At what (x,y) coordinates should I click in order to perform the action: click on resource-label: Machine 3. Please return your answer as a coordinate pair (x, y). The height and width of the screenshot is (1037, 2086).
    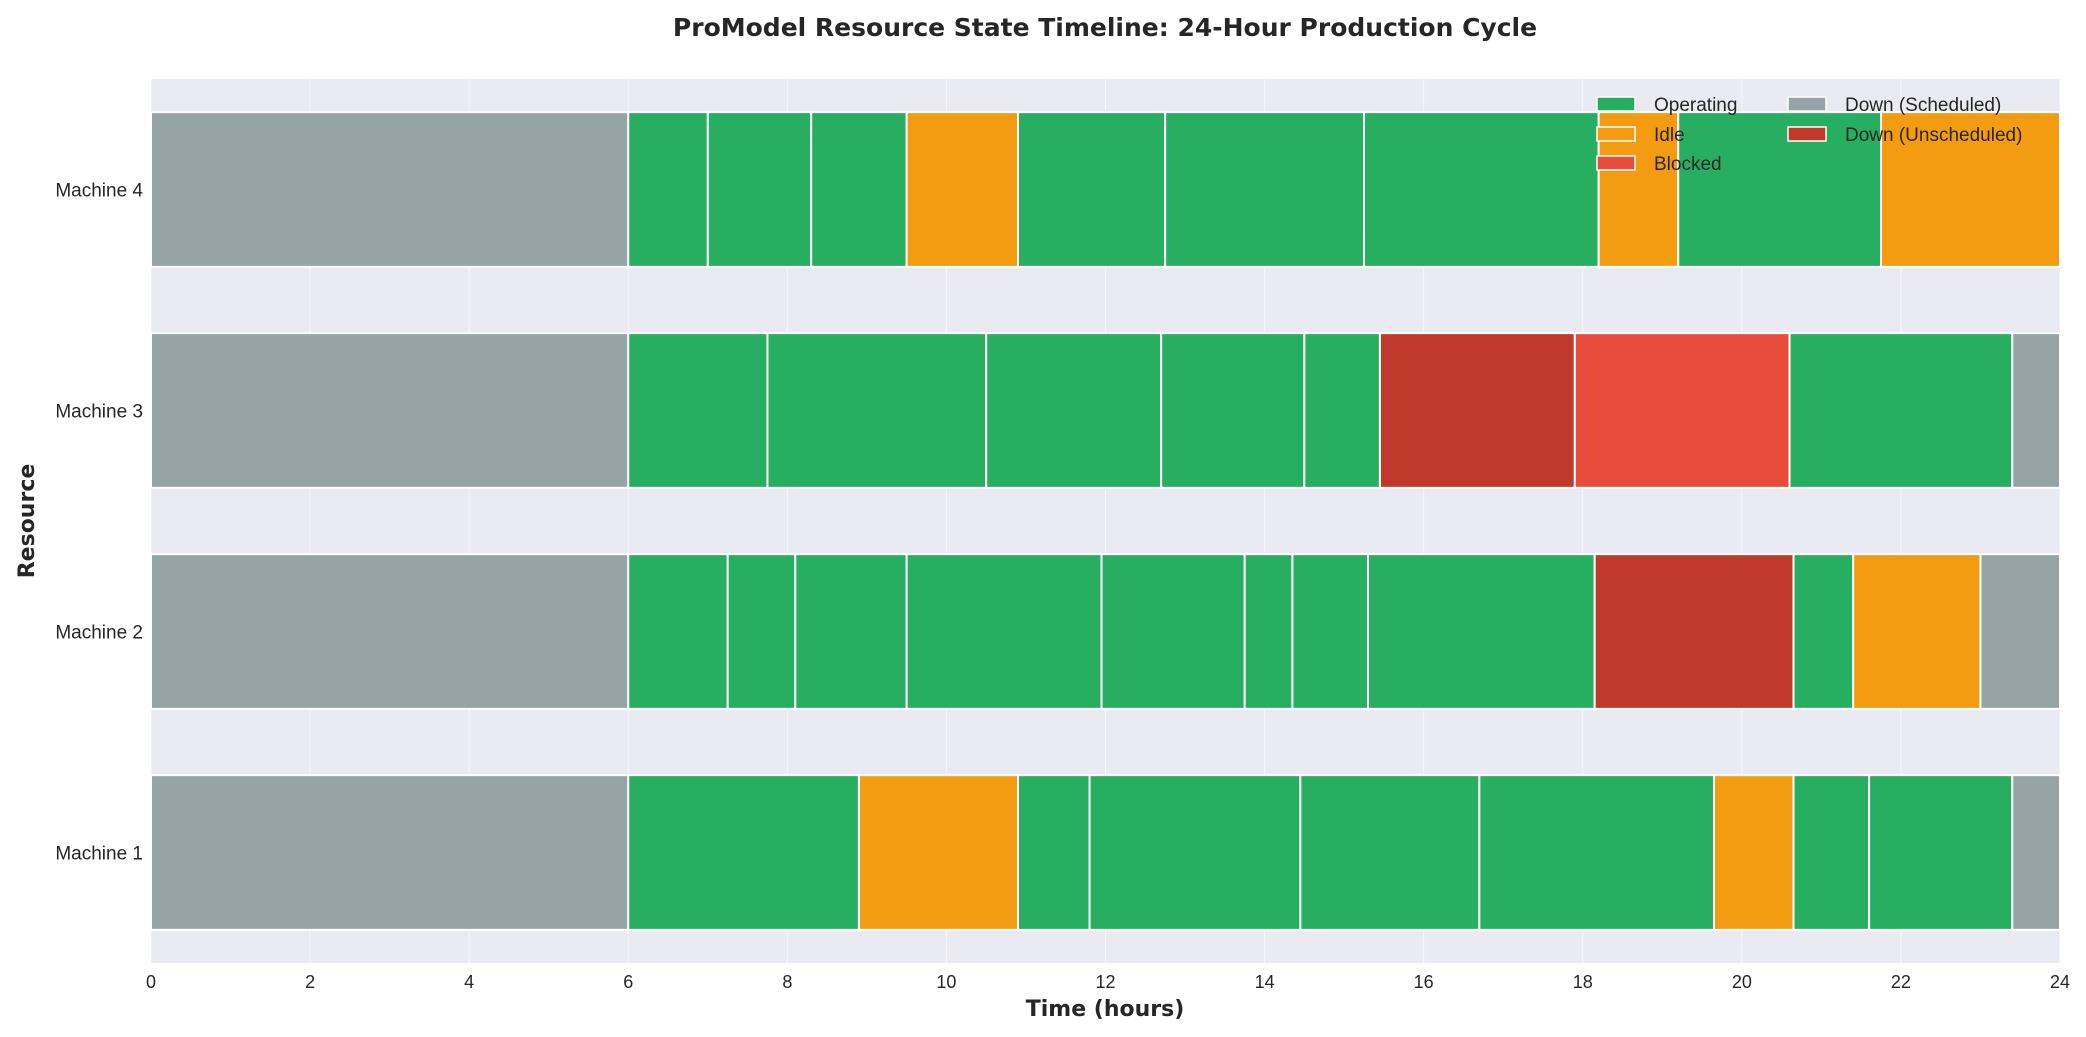
    Looking at the image, I should click on (99, 412).